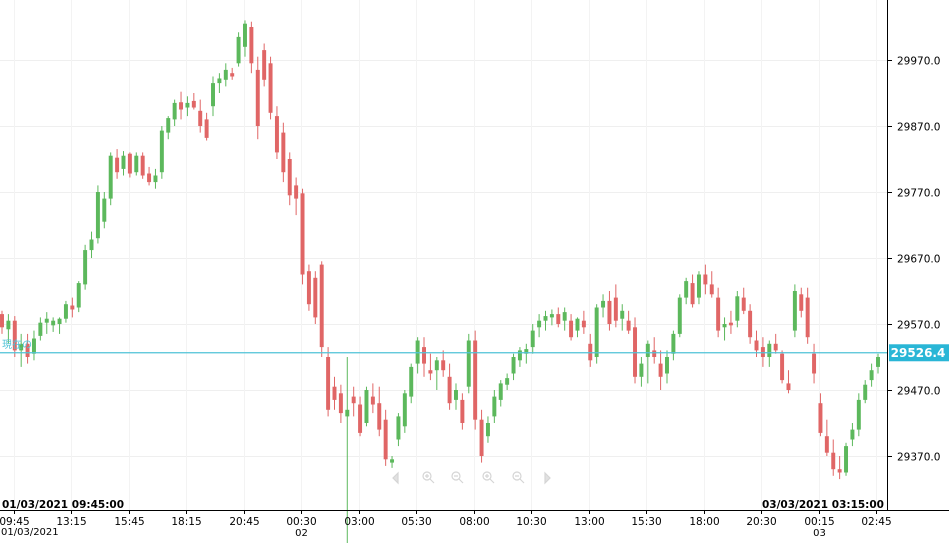  I want to click on zoom-out-2-icon, so click(518, 477).